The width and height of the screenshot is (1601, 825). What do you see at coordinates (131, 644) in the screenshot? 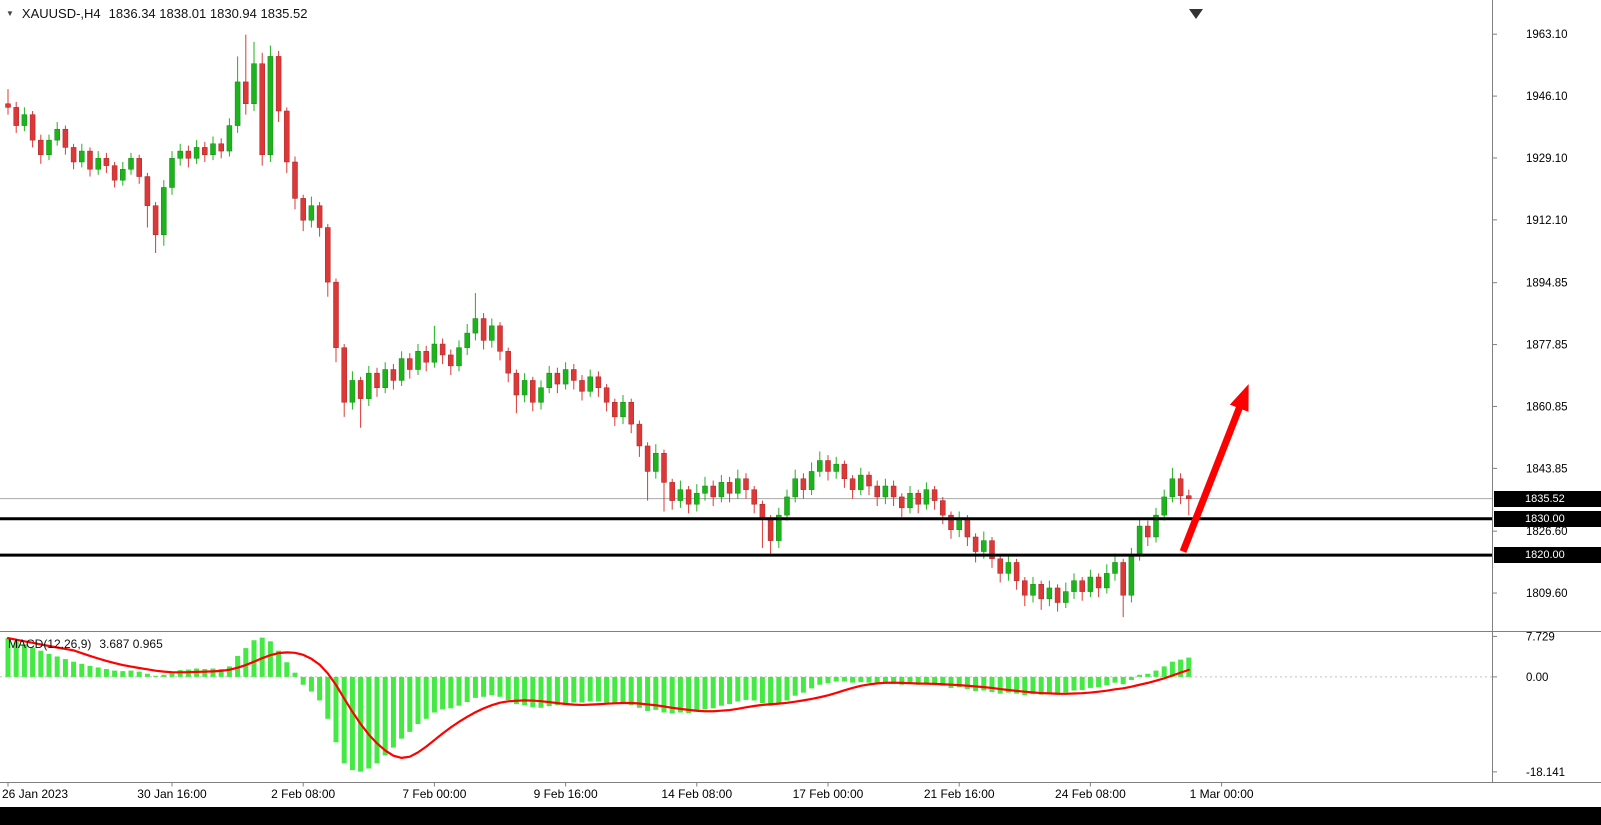
I see `macd-values-label: 3.687 0.965` at bounding box center [131, 644].